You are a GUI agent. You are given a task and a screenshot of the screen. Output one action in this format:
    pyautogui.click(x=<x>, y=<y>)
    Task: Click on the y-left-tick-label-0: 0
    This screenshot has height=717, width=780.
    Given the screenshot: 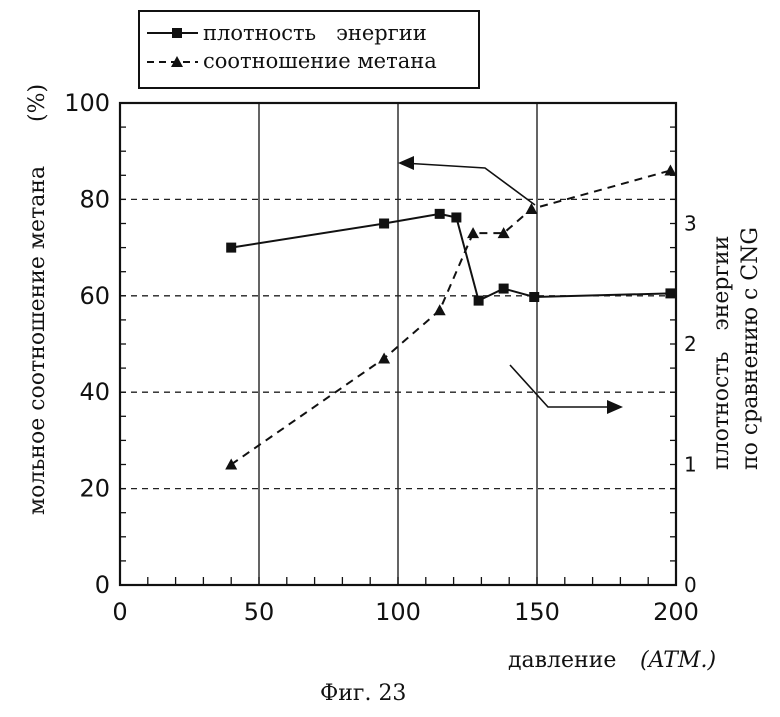 What is the action you would take?
    pyautogui.click(x=102, y=585)
    